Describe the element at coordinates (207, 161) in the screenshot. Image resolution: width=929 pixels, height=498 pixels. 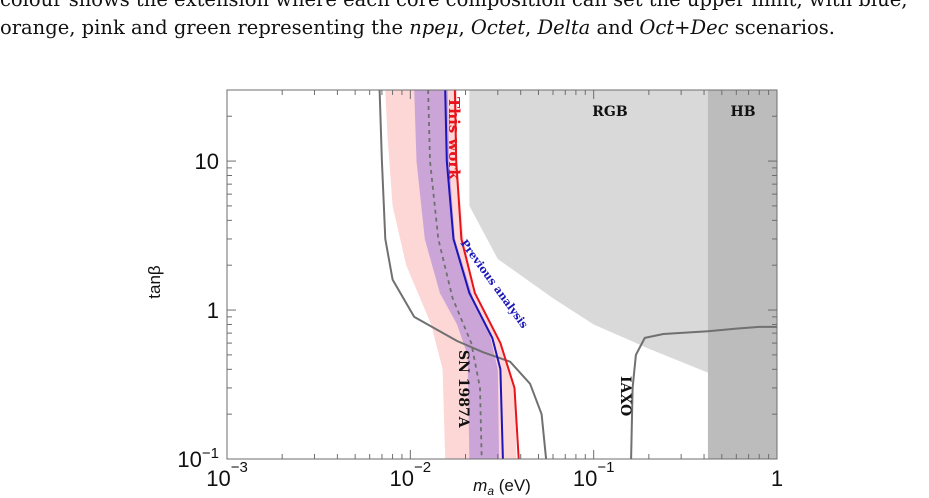
I see `y-tick-label: 10` at that location.